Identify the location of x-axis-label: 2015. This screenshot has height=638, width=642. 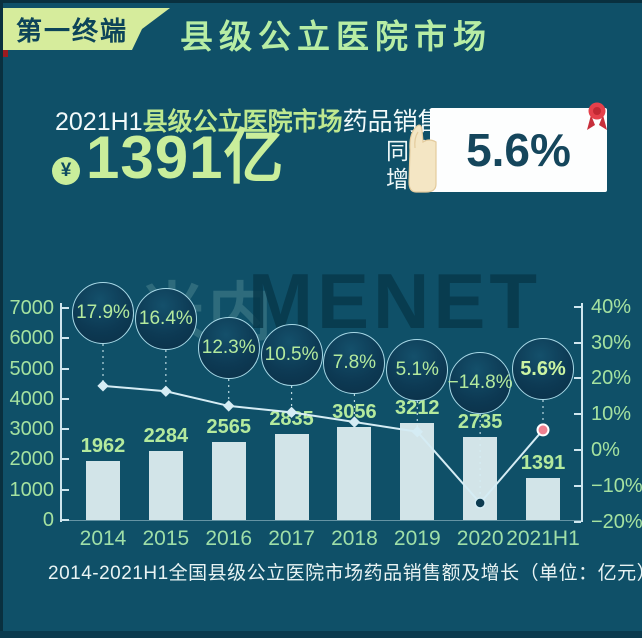
(166, 538).